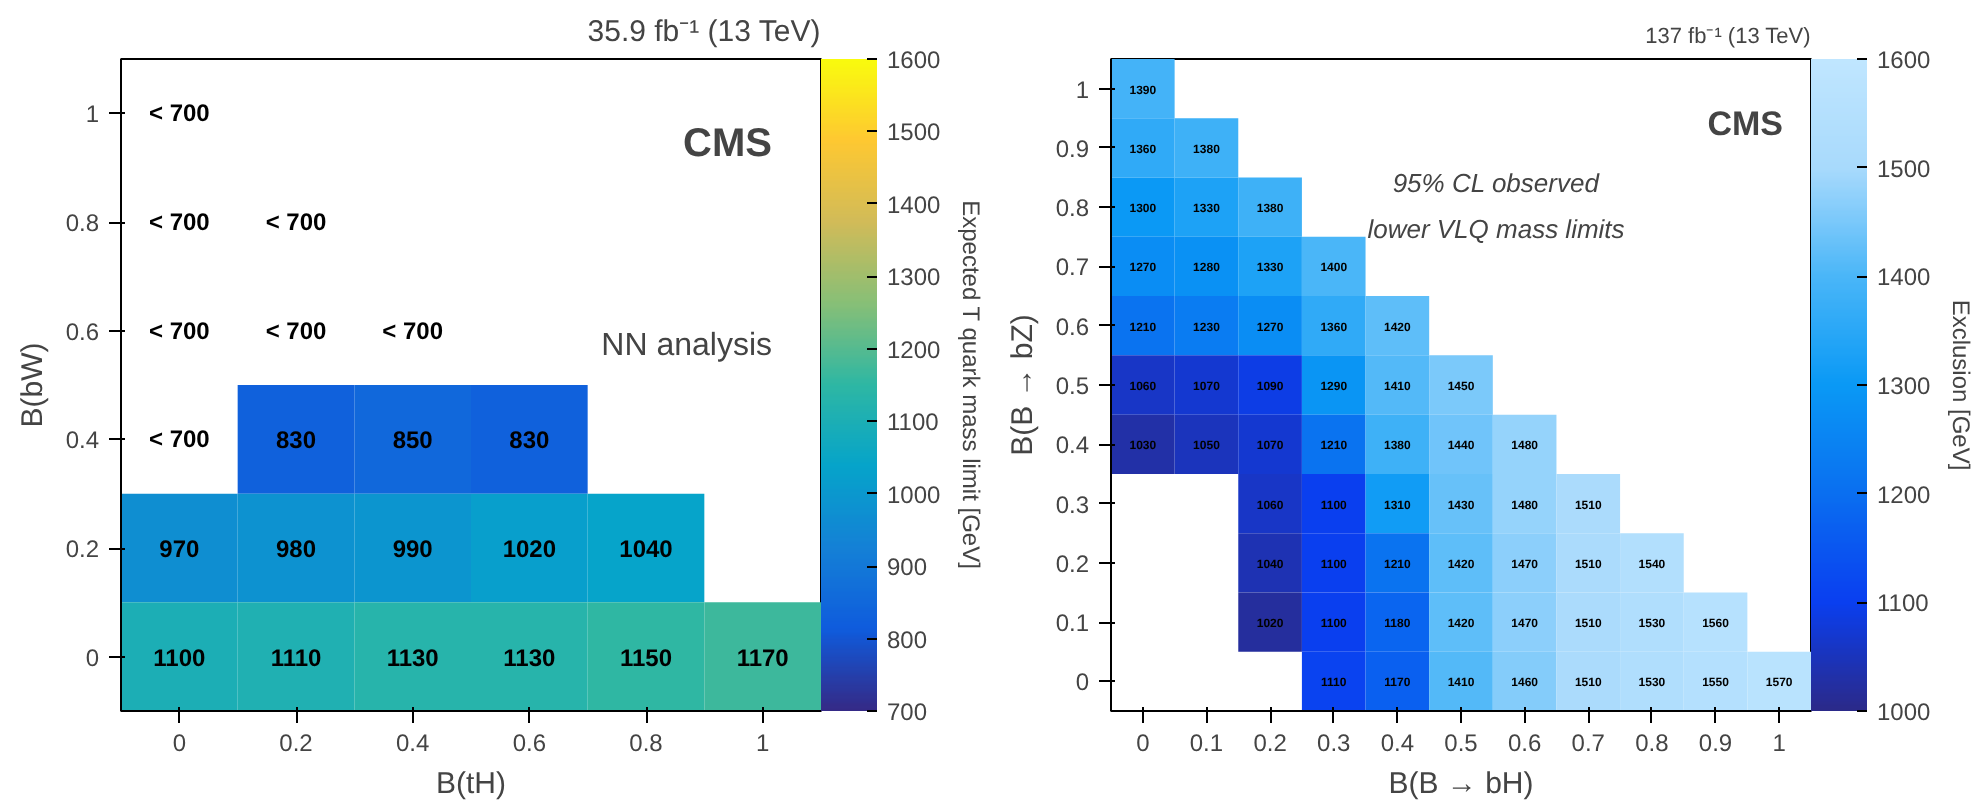 Image resolution: width=1980 pixels, height=810 pixels. Describe the element at coordinates (971, 384) in the screenshot. I see `color-bar-title: Expected T quark mass limit [GeV]` at that location.